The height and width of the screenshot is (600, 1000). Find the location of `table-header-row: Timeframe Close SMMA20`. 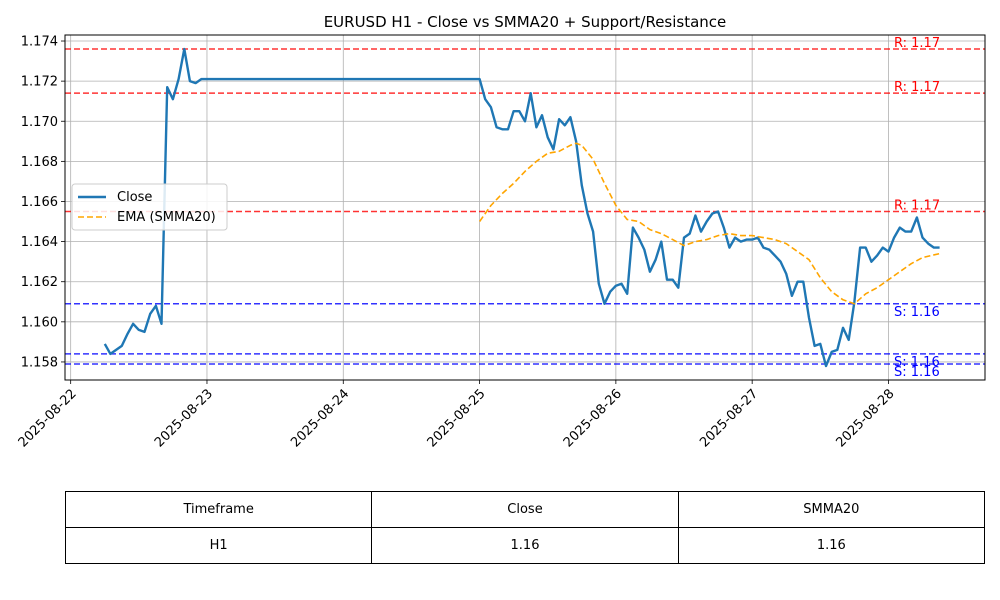

table-header-row: Timeframe Close SMMA20 is located at coordinates (525, 509).